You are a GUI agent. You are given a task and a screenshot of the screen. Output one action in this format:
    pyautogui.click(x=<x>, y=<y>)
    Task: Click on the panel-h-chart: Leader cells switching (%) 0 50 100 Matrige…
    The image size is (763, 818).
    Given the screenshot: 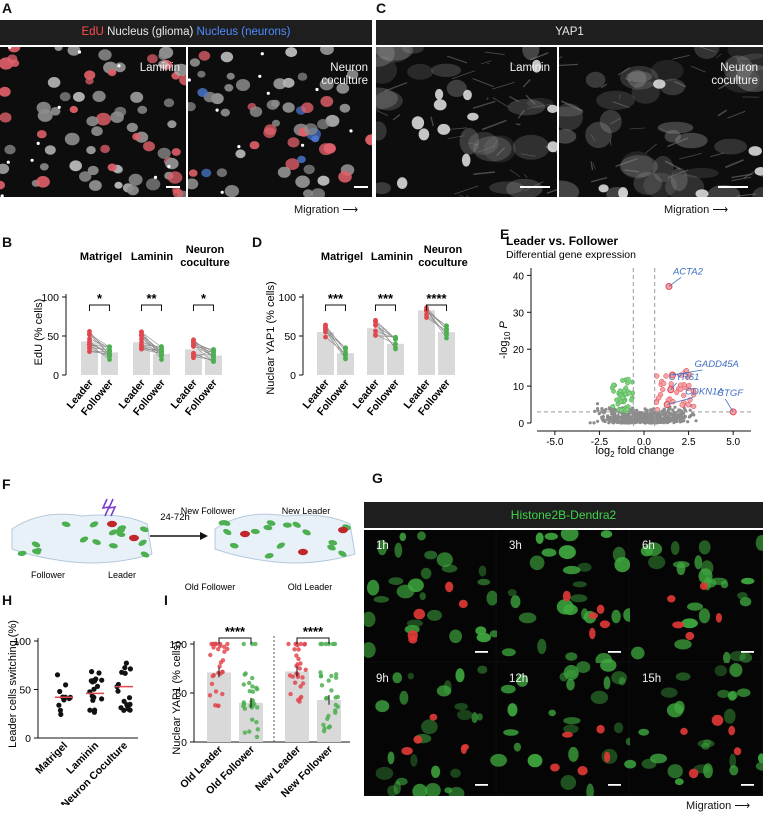 What is the action you would take?
    pyautogui.click(x=72, y=712)
    